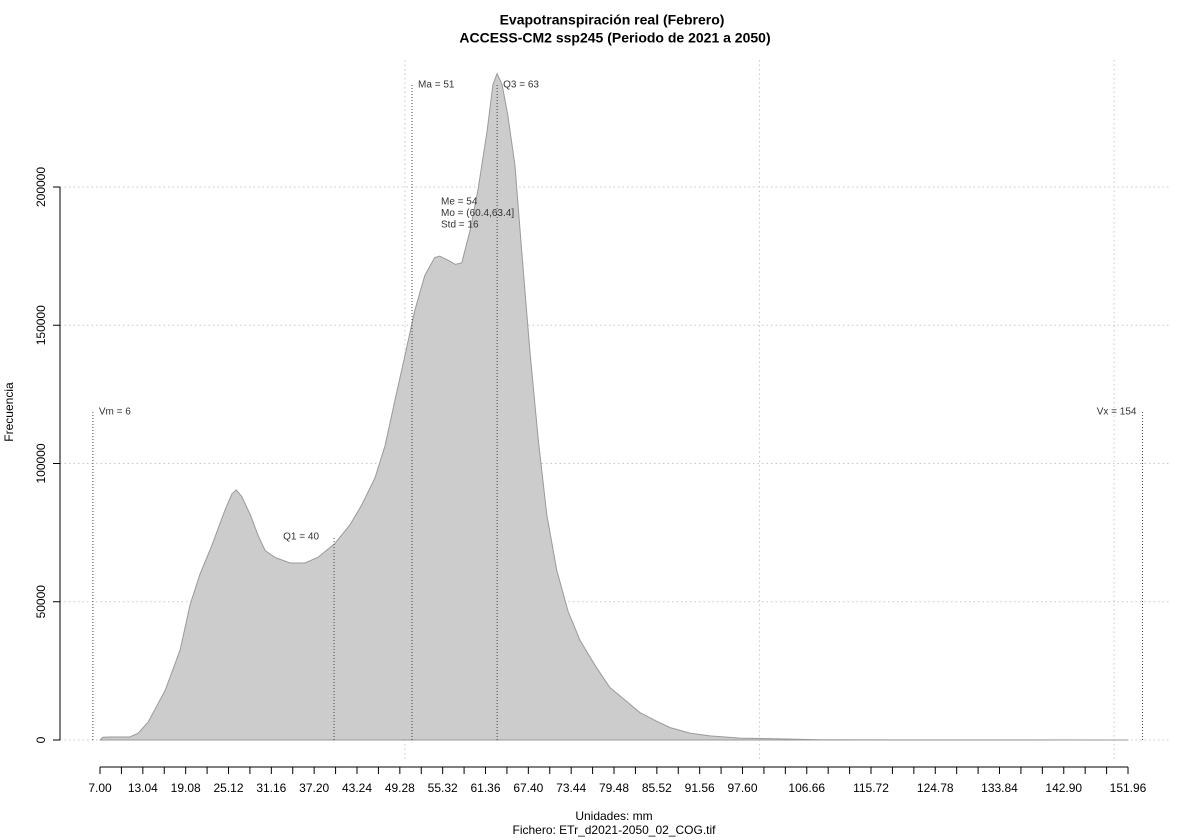 This screenshot has height=840, width=1200. What do you see at coordinates (186, 788) in the screenshot?
I see `x-tick-label: 19.08` at bounding box center [186, 788].